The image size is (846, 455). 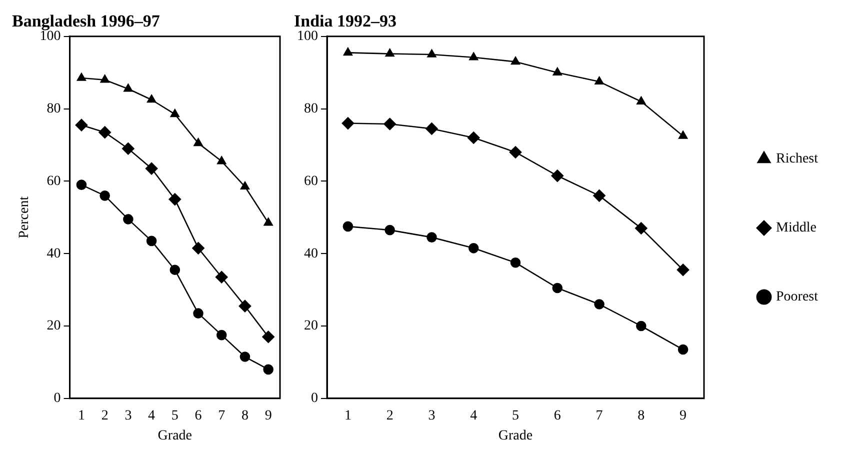 What do you see at coordinates (86, 21) in the screenshot?
I see `chart-title: Bangladesh 1996–97` at bounding box center [86, 21].